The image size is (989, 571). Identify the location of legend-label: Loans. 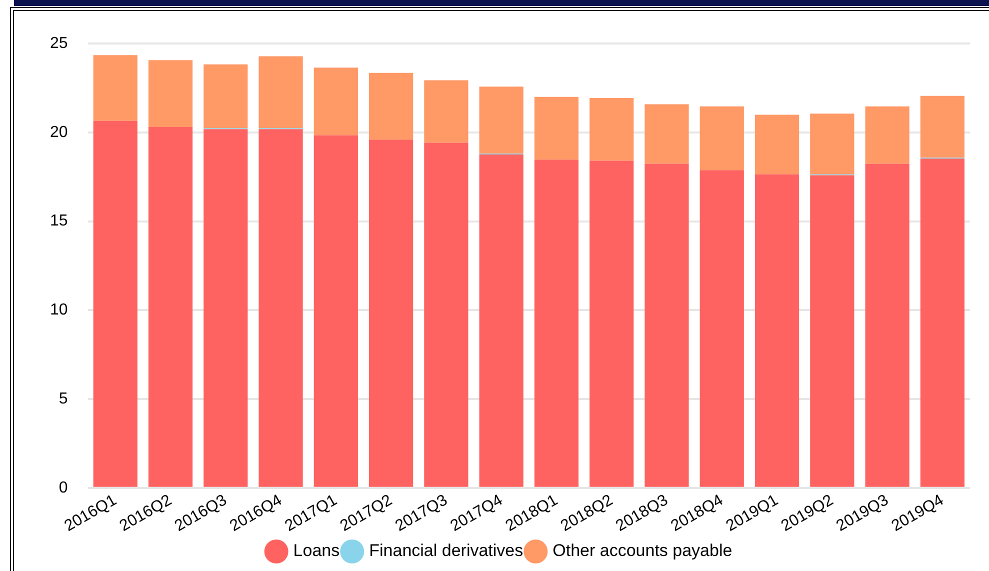
(316, 550).